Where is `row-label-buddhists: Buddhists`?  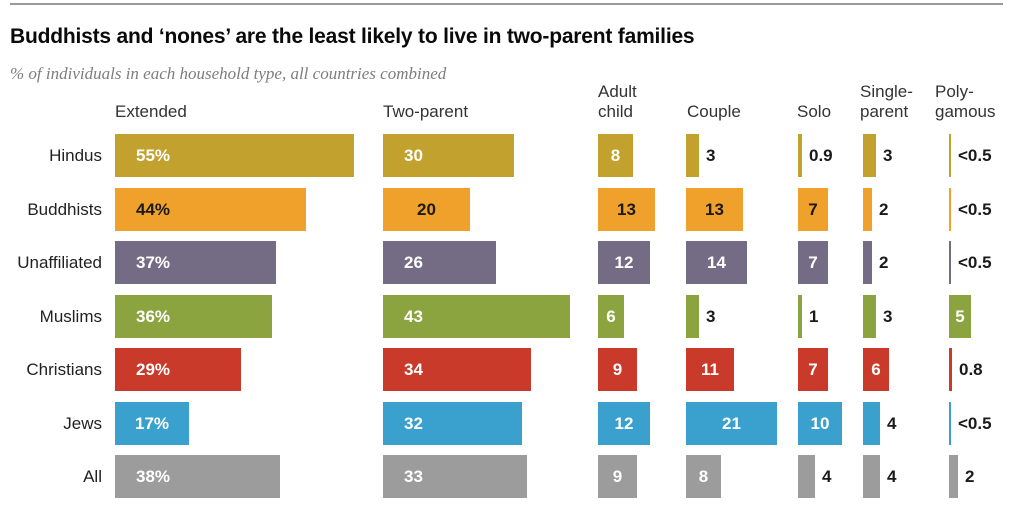
row-label-buddhists: Buddhists is located at coordinates (64, 209).